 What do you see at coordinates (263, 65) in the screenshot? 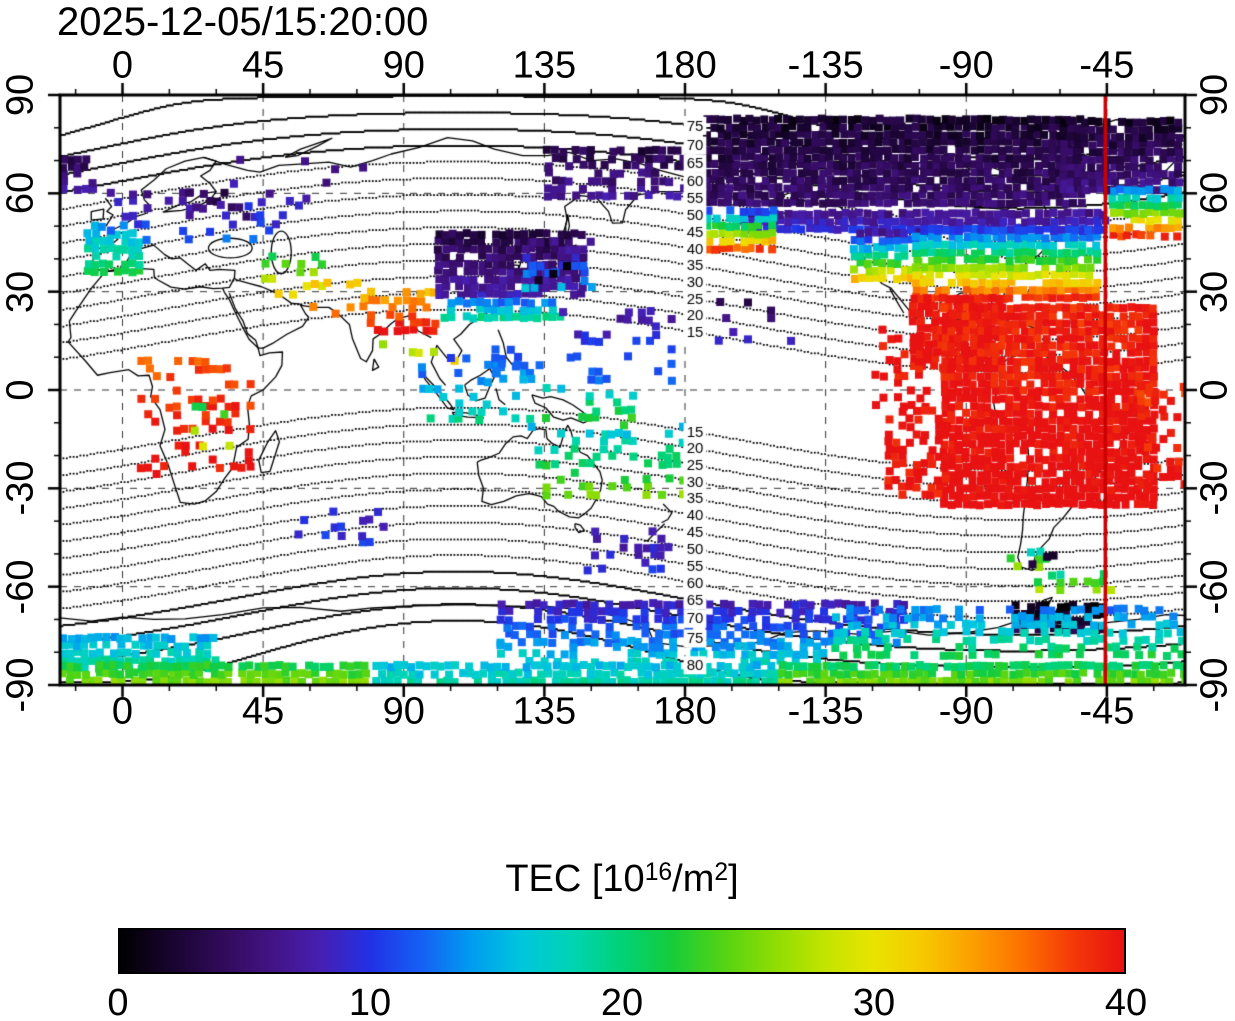
I see `lon-tick-label-top-45: 45` at bounding box center [263, 65].